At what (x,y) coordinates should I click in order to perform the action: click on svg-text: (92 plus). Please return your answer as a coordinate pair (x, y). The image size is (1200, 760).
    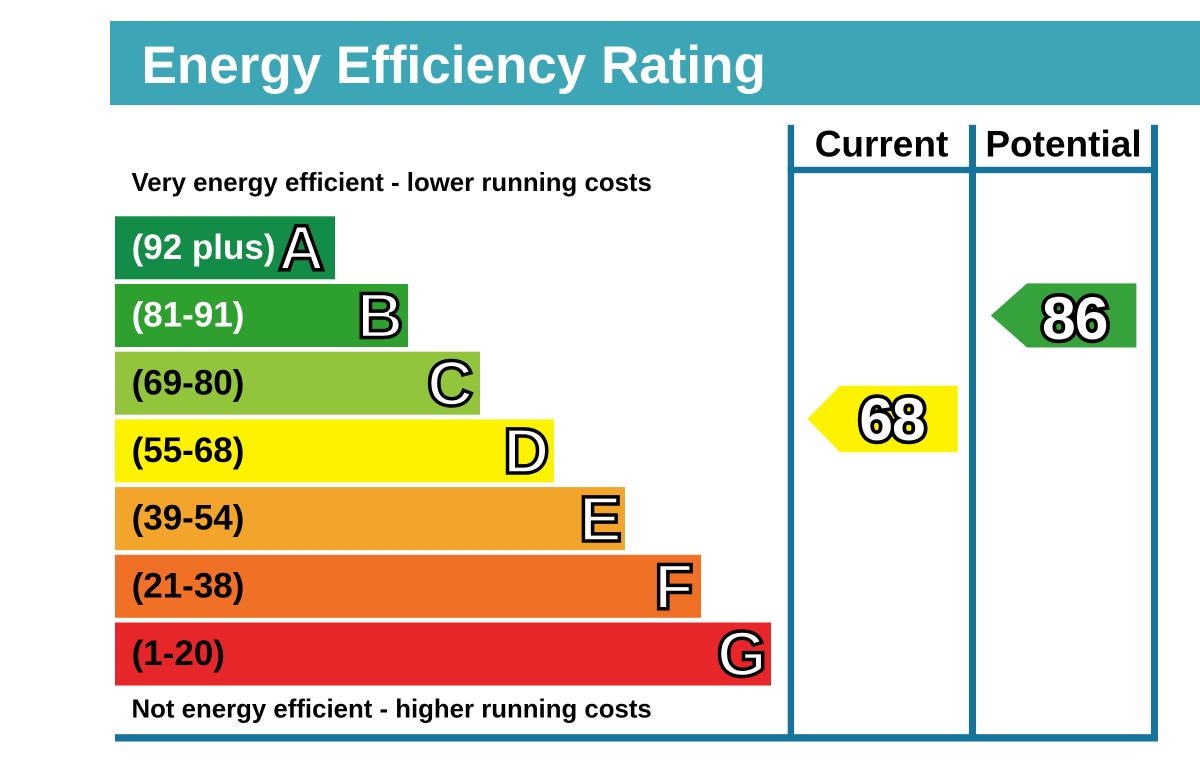
    Looking at the image, I should click on (204, 247).